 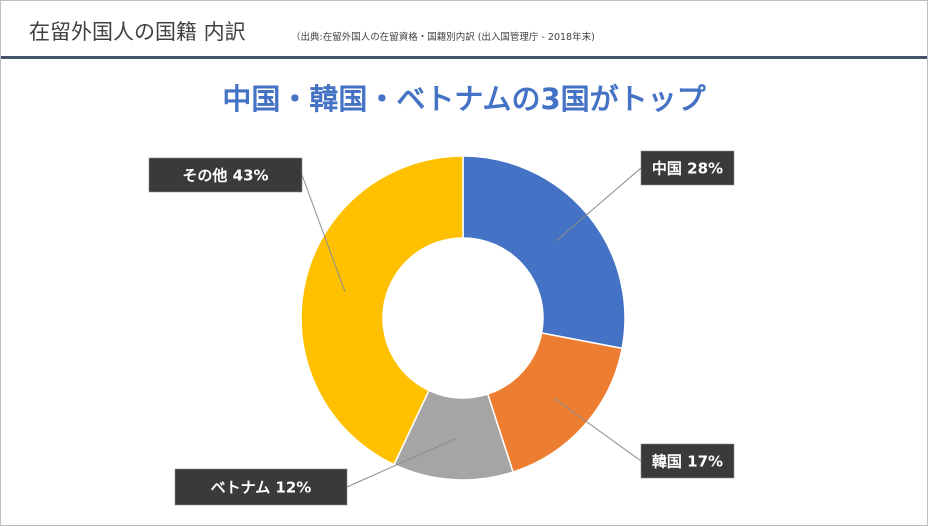 I want to click on slice-other, so click(x=382, y=310).